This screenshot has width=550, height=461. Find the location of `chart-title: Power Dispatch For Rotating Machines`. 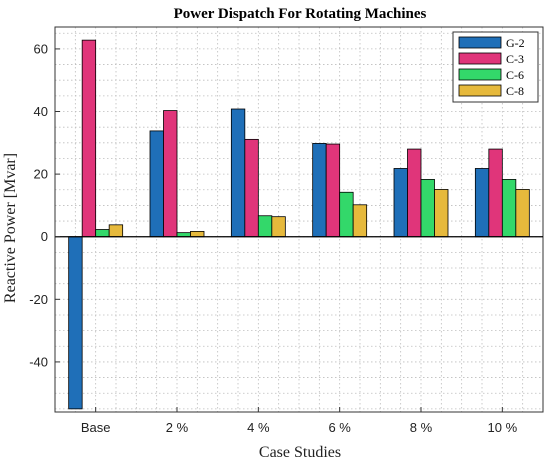

chart-title: Power Dispatch For Rotating Machines is located at coordinates (300, 14).